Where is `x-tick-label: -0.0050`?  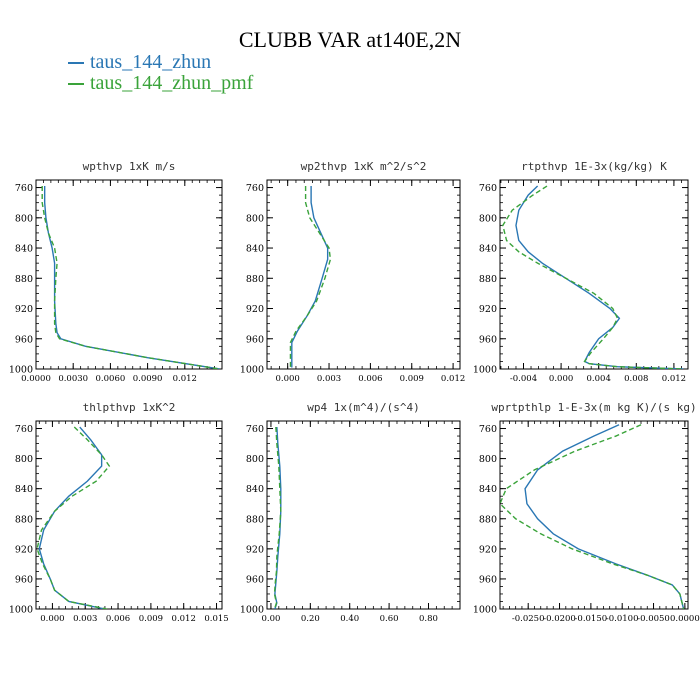 x-tick-label: -0.0050 is located at coordinates (653, 619).